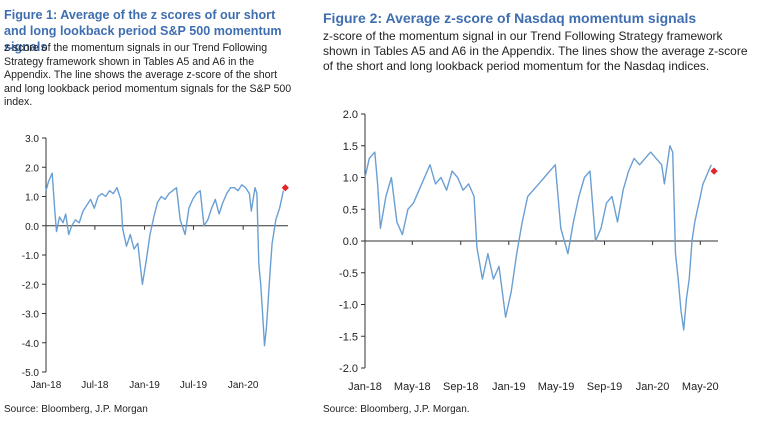 Image resolution: width=760 pixels, height=428 pixels. Describe the element at coordinates (348, 274) in the screenshot. I see `y-tick-label: -0.5` at that location.